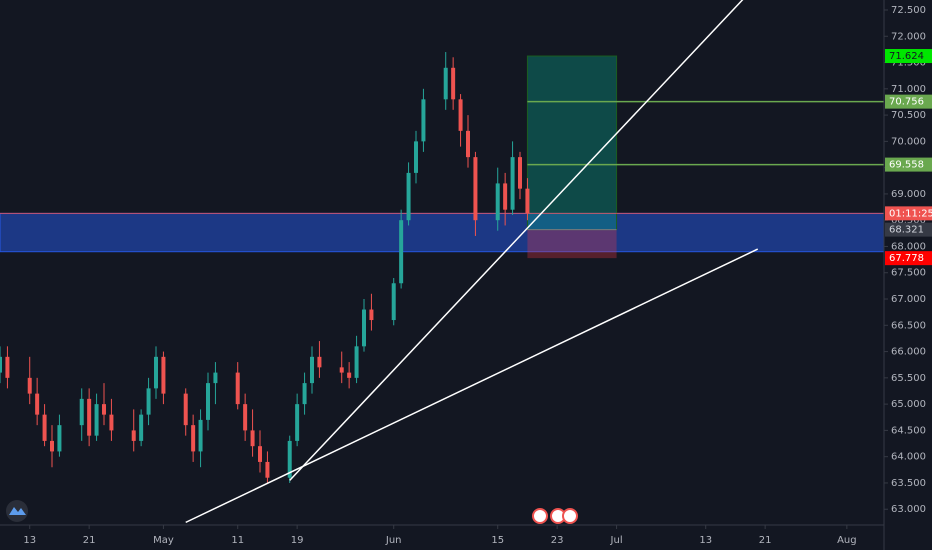  I want to click on y-tick-label: 63.500, so click(908, 483).